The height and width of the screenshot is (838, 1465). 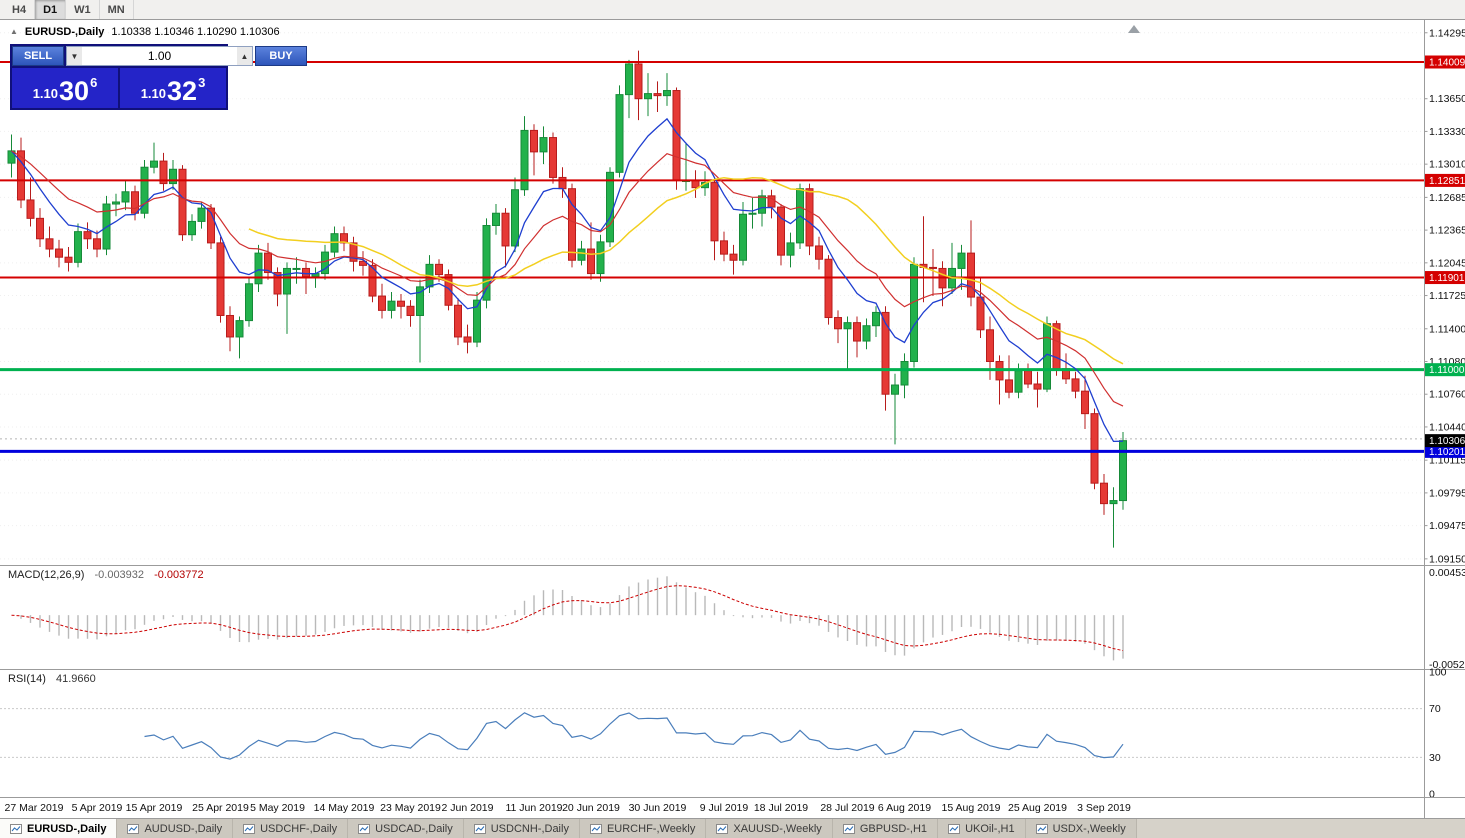 I want to click on date-label: 9 Jul 2019, so click(x=724, y=808).